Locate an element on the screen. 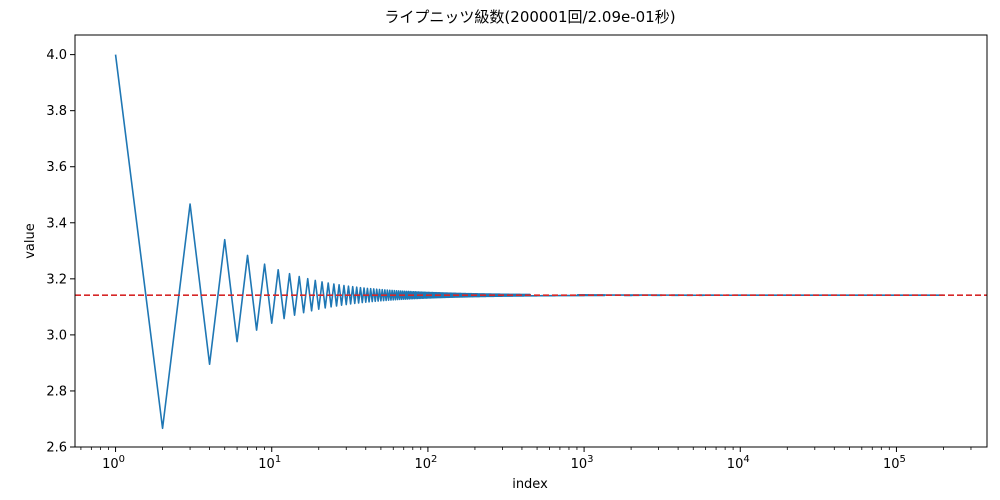 This screenshot has height=500, width=1000. y-tick-label: 4.0 is located at coordinates (56, 55).